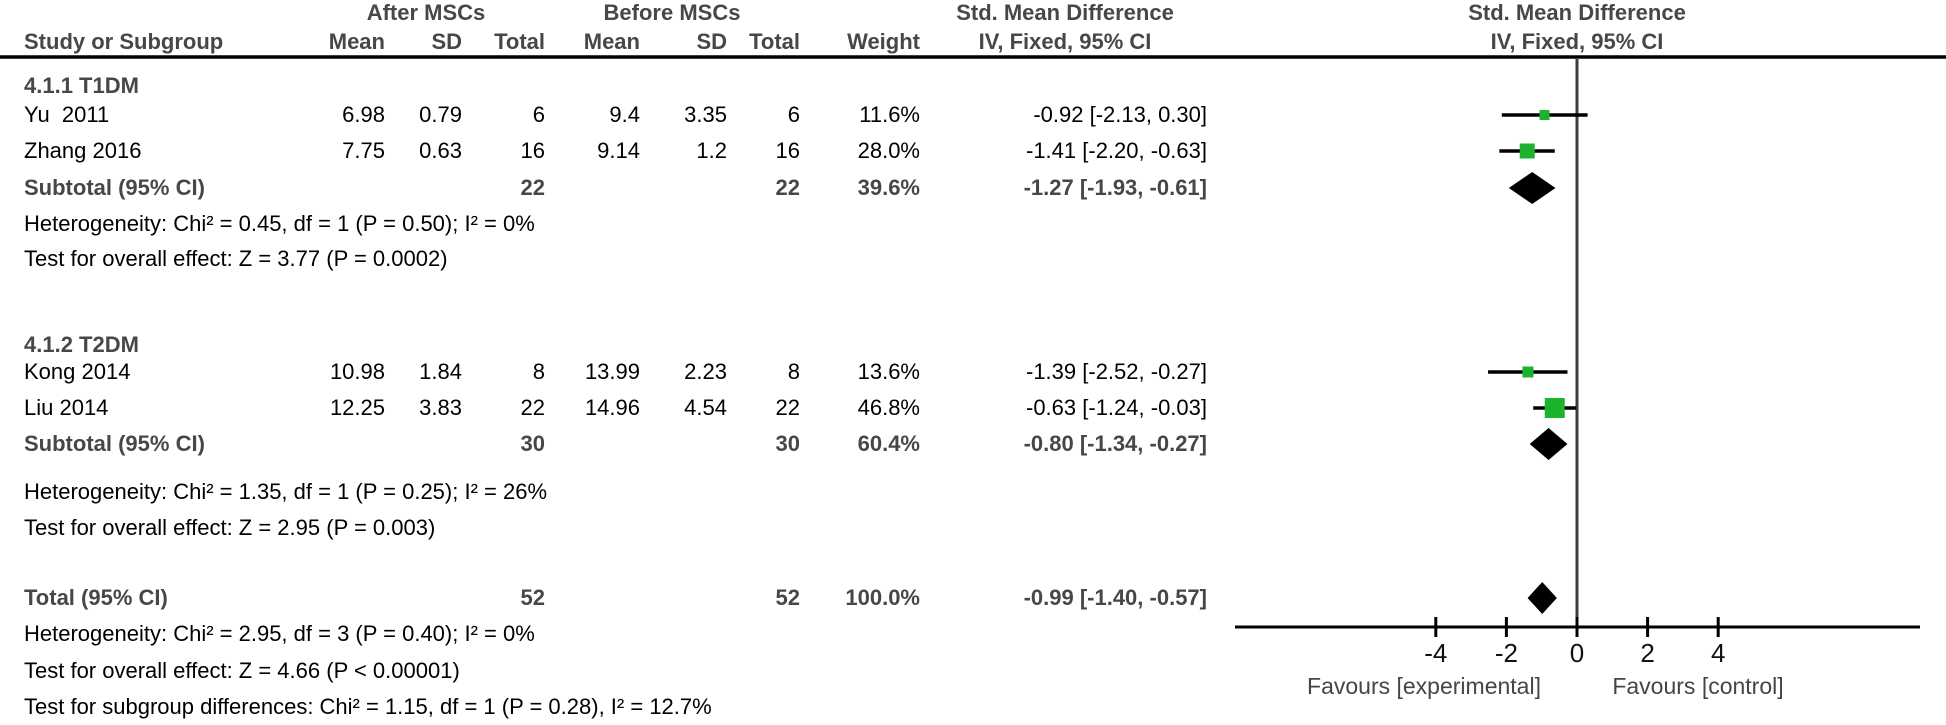  What do you see at coordinates (66, 407) in the screenshot?
I see `study-name: Liu 2014` at bounding box center [66, 407].